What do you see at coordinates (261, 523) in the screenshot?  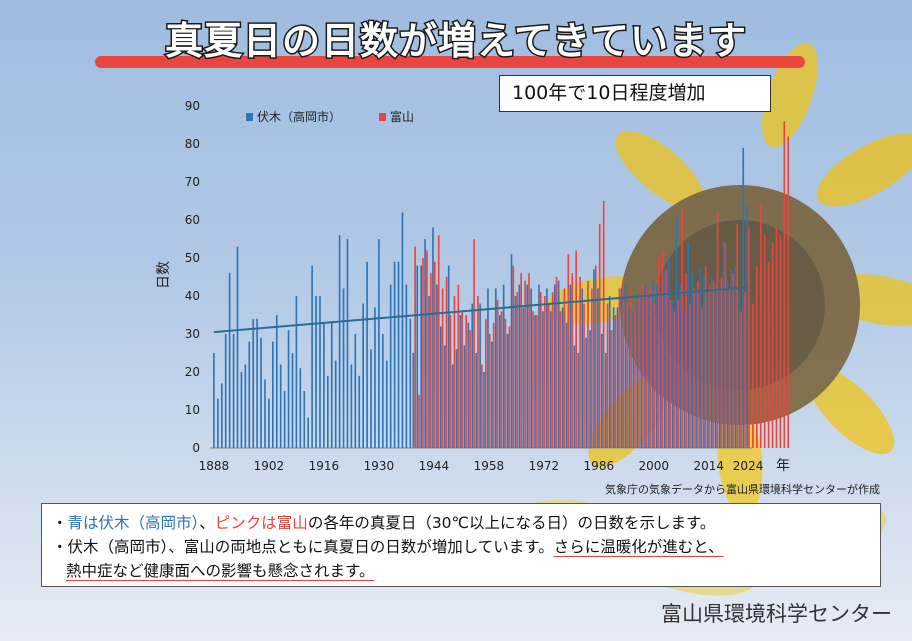 I see `note-pink-legend: ピンクは富山` at bounding box center [261, 523].